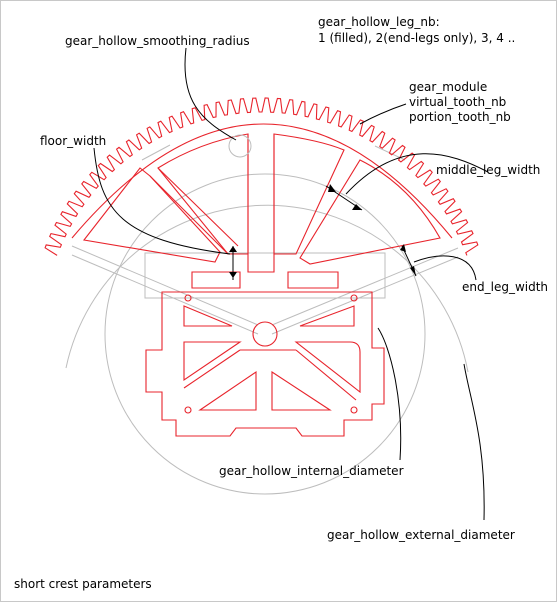  Describe the element at coordinates (488, 170) in the screenshot. I see `middle-leg-width-label: middle_leg_width` at that location.